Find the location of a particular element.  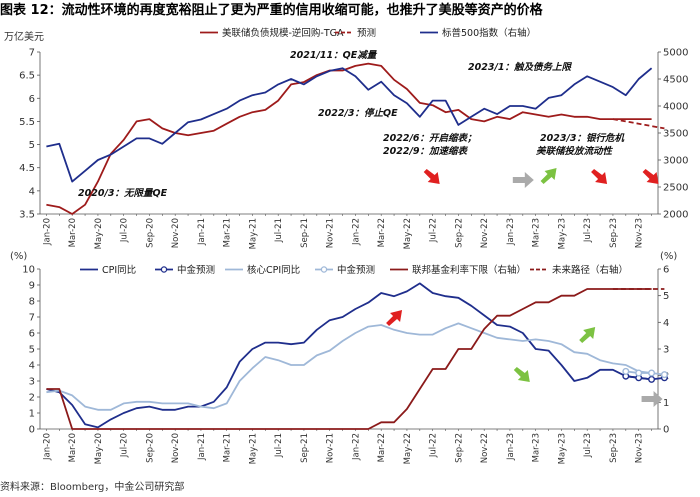

right-tick-label: 4000 is located at coordinates (675, 107).